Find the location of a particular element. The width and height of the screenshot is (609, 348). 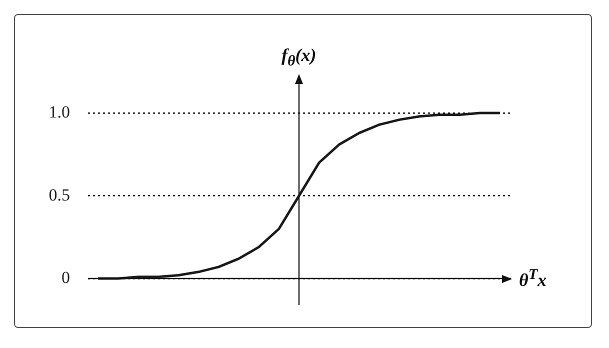

y-tick-label: 0.5 is located at coordinates (59, 194).